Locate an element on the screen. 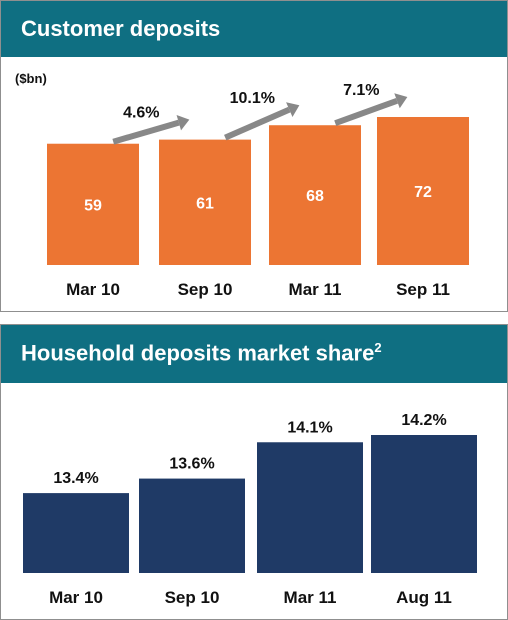 The width and height of the screenshot is (508, 620). market-share-title: Household deposits market share2 is located at coordinates (201, 353).